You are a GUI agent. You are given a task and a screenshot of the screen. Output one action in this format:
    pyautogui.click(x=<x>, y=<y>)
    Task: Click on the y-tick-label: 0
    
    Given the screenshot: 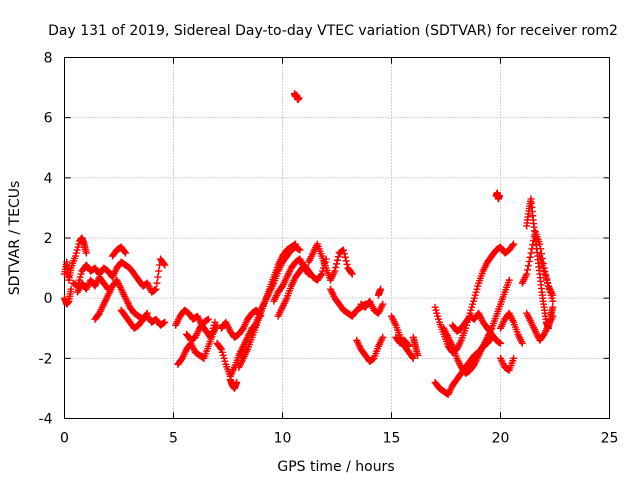 What is the action you would take?
    pyautogui.click(x=48, y=299)
    